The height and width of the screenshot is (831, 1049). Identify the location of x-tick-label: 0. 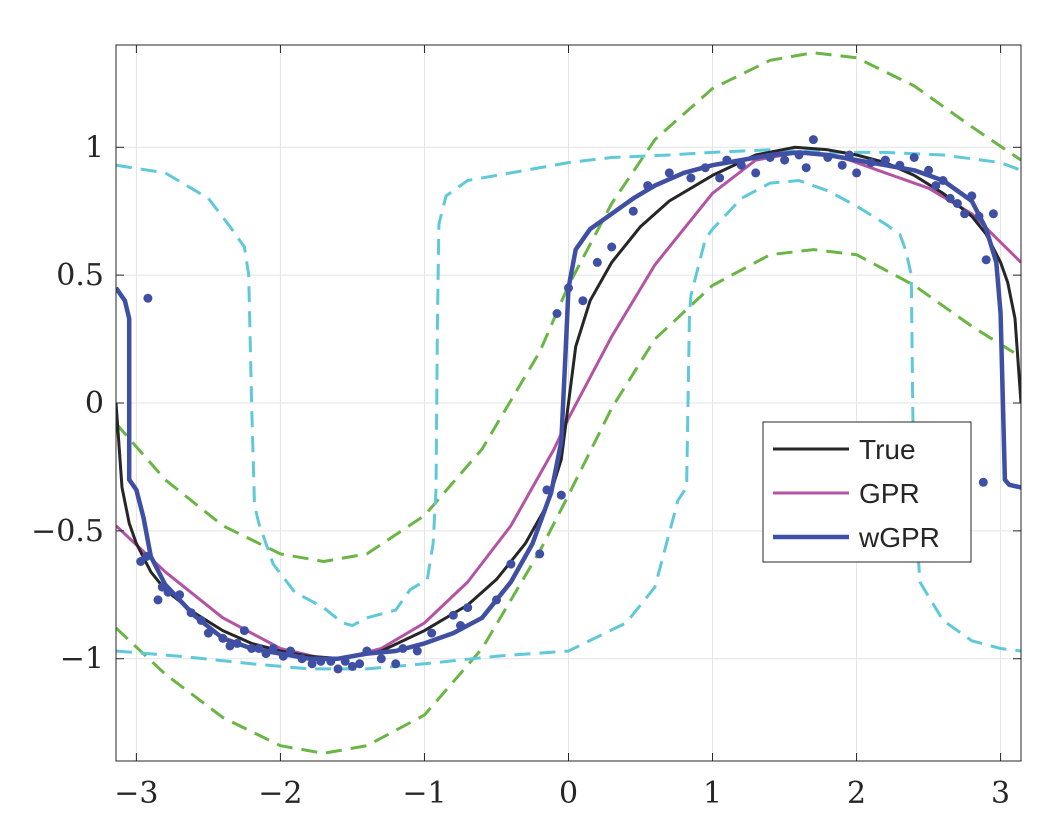
(568, 793).